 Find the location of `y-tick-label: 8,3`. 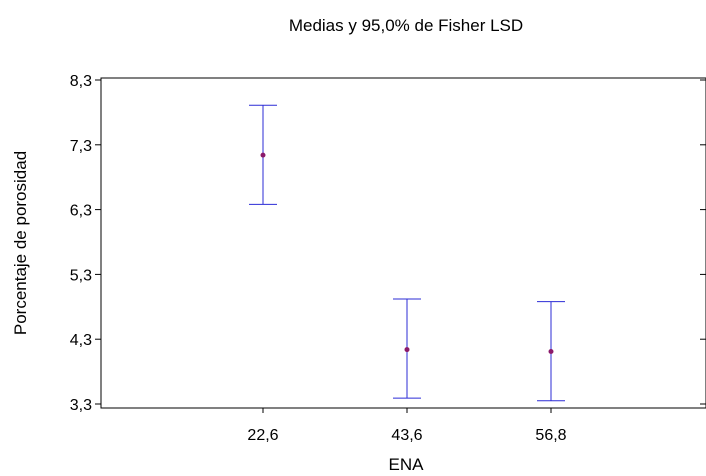

y-tick-label: 8,3 is located at coordinates (81, 81).